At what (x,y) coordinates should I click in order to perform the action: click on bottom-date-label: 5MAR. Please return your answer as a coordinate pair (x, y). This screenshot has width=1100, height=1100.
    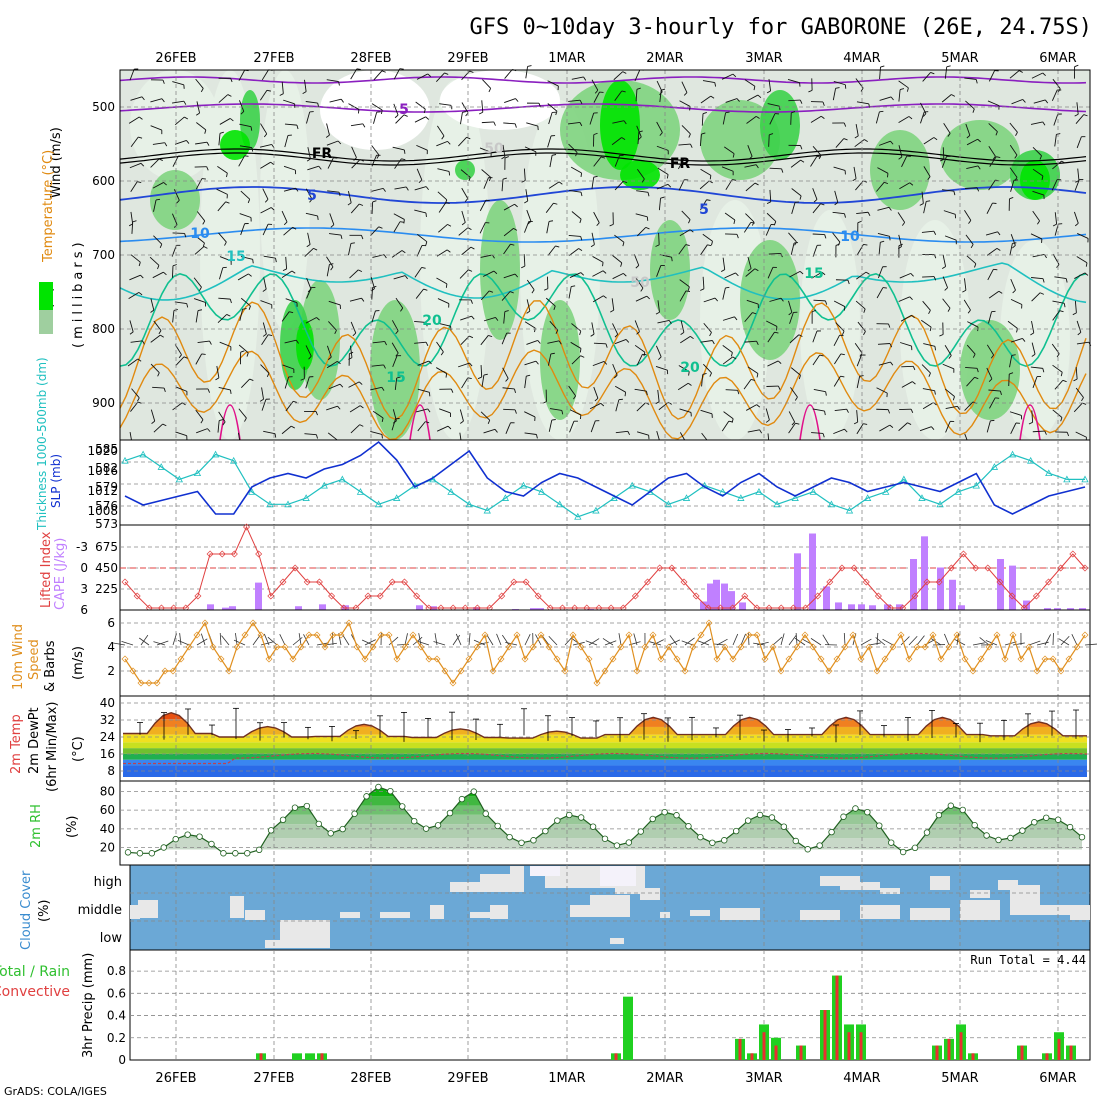
    Looking at the image, I should click on (959, 1078).